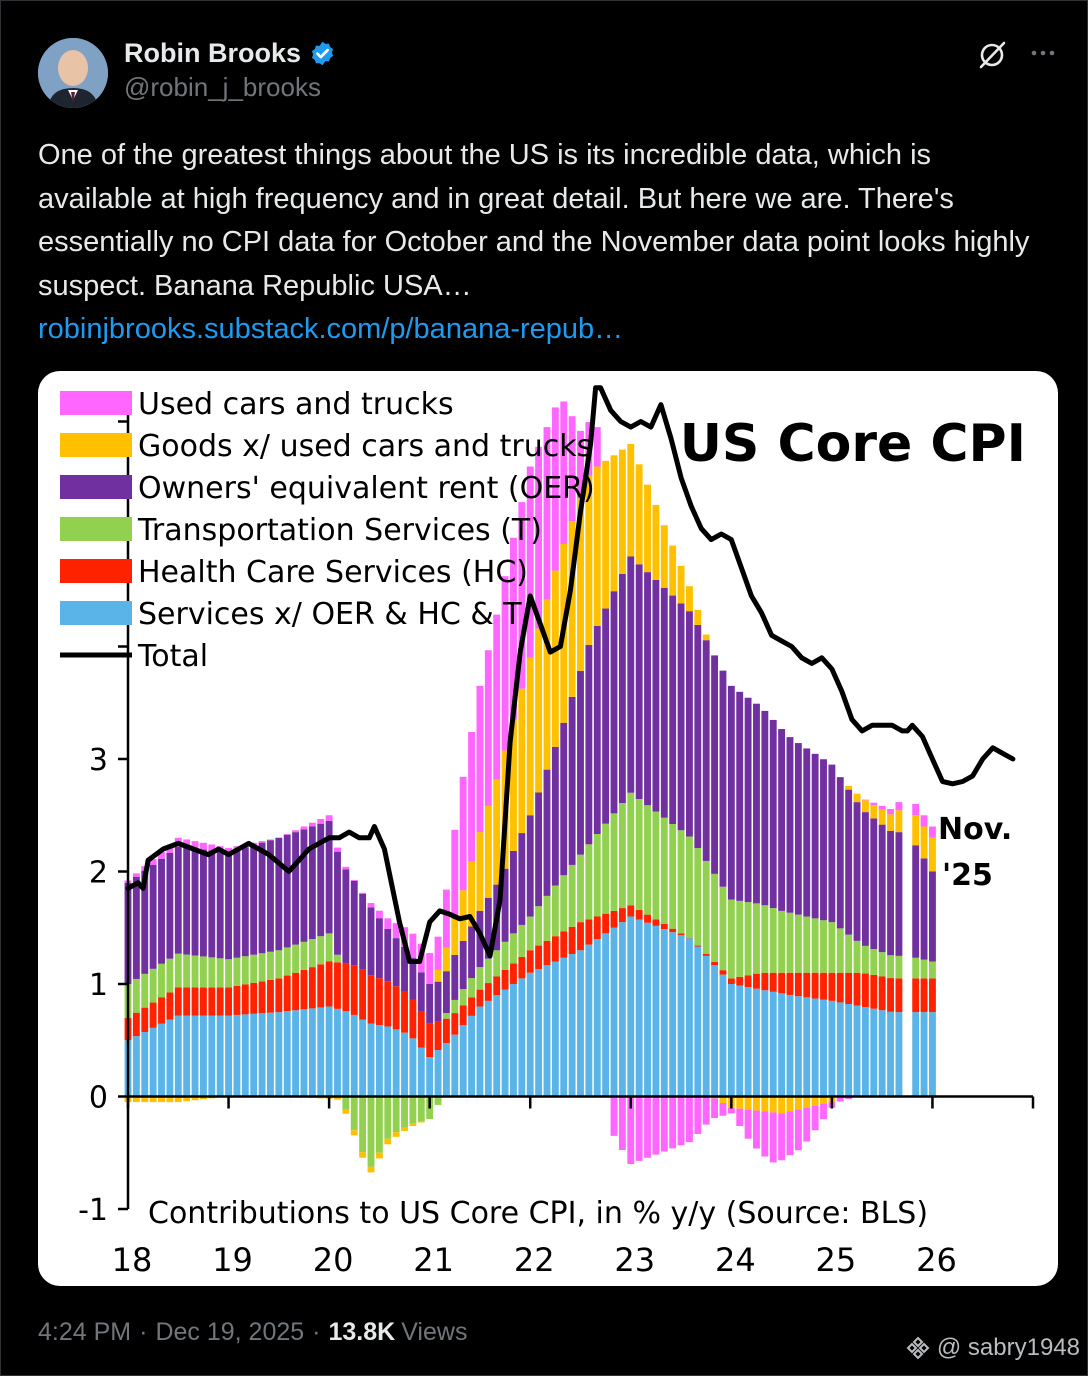 Image resolution: width=1088 pixels, height=1376 pixels. Describe the element at coordinates (992, 55) in the screenshot. I see `grok-icon` at that location.